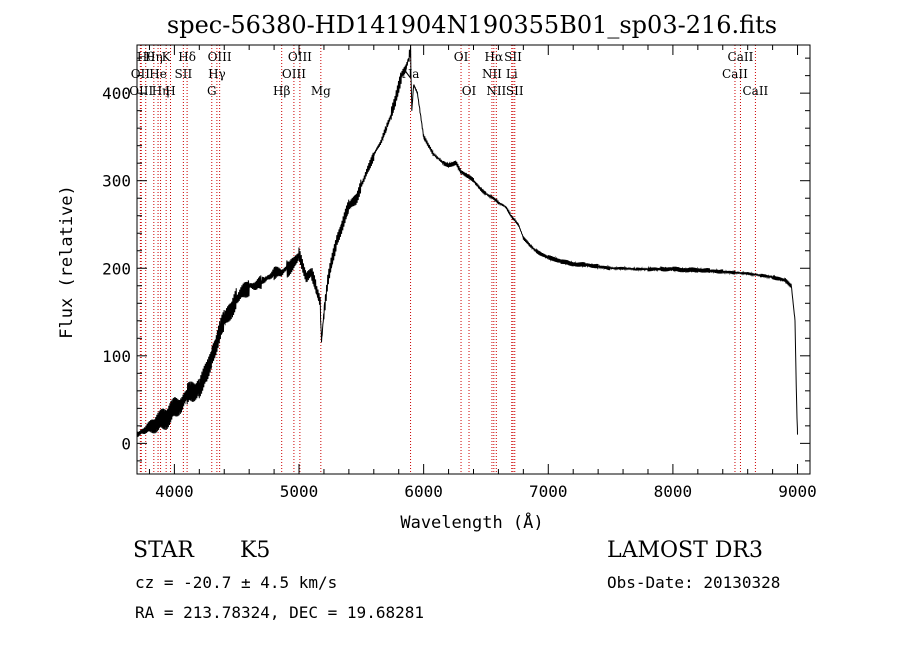 The image size is (900, 649). I want to click on y-tick-label: 400, so click(116, 93).